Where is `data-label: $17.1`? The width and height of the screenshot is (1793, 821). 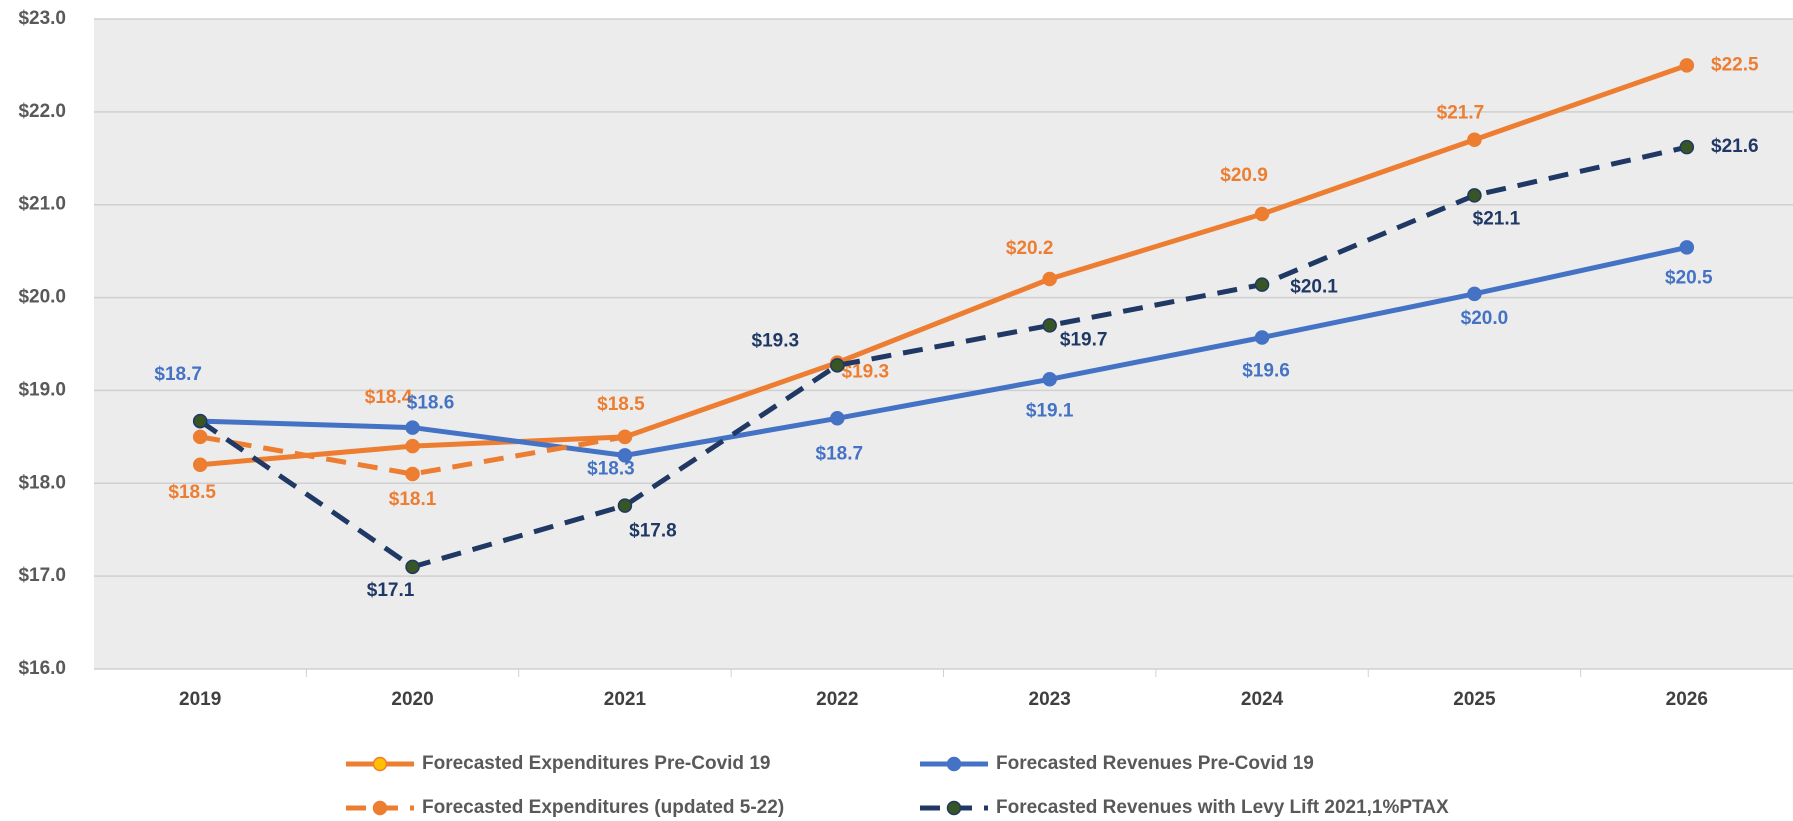
data-label: $17.1 is located at coordinates (391, 590).